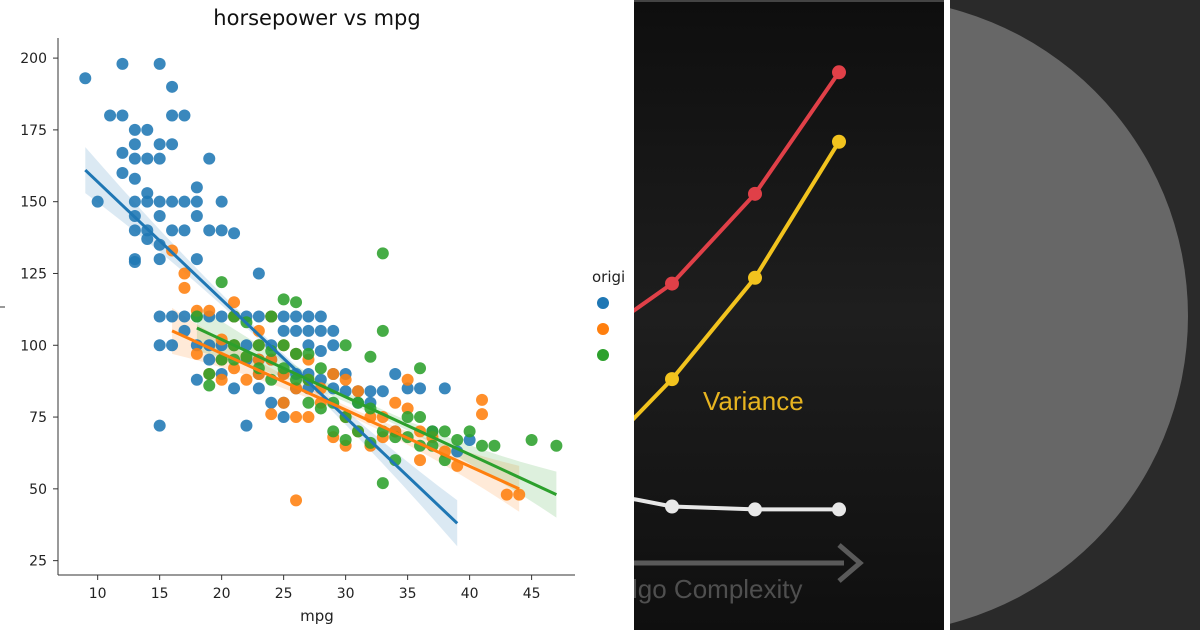  I want to click on y-tick-label: 150, so click(33, 203).